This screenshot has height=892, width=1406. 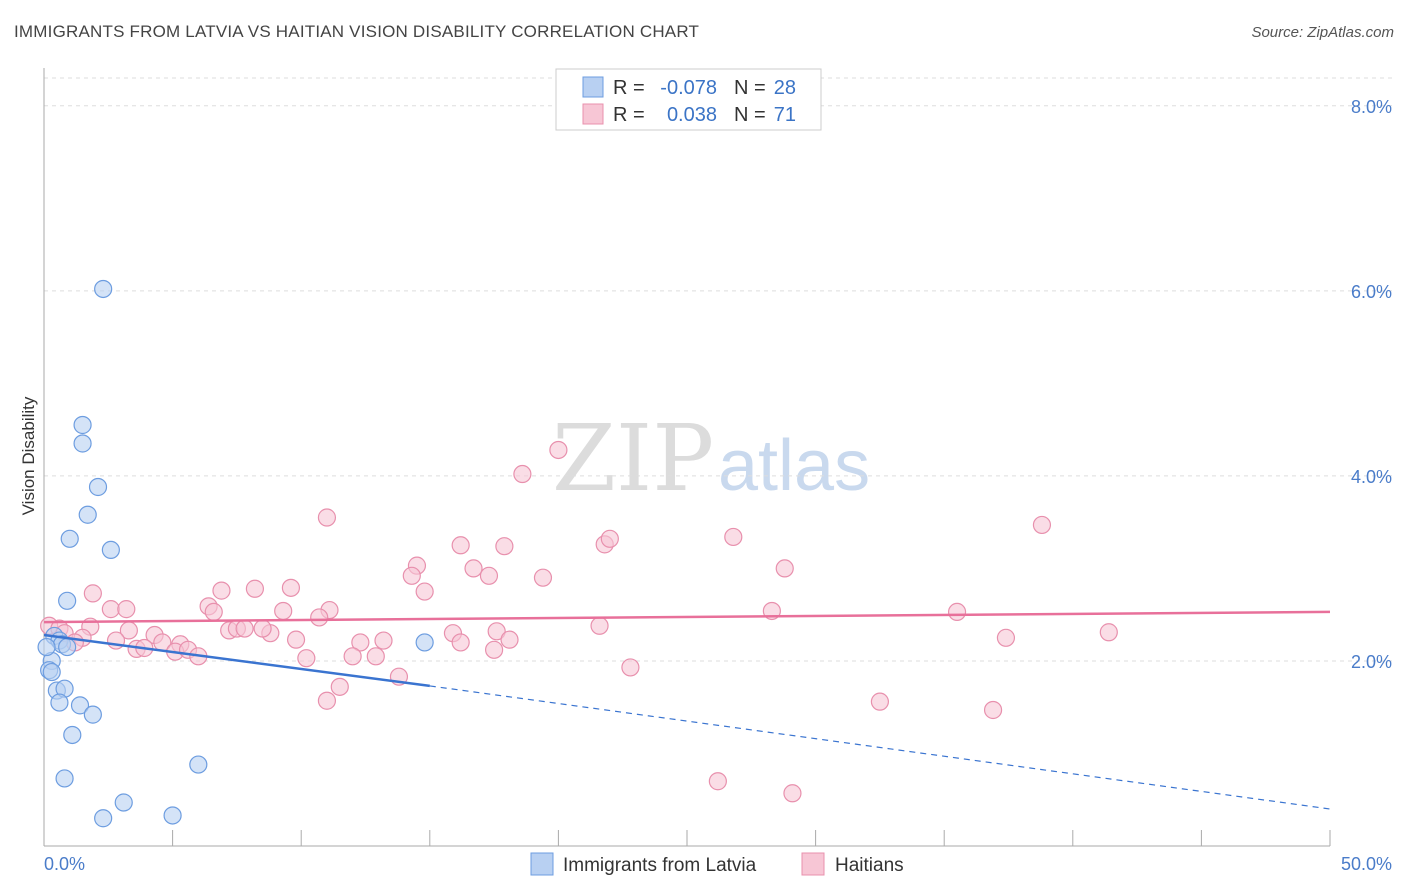 What do you see at coordinates (869, 865) in the screenshot?
I see `series-label-haitians: Haitians` at bounding box center [869, 865].